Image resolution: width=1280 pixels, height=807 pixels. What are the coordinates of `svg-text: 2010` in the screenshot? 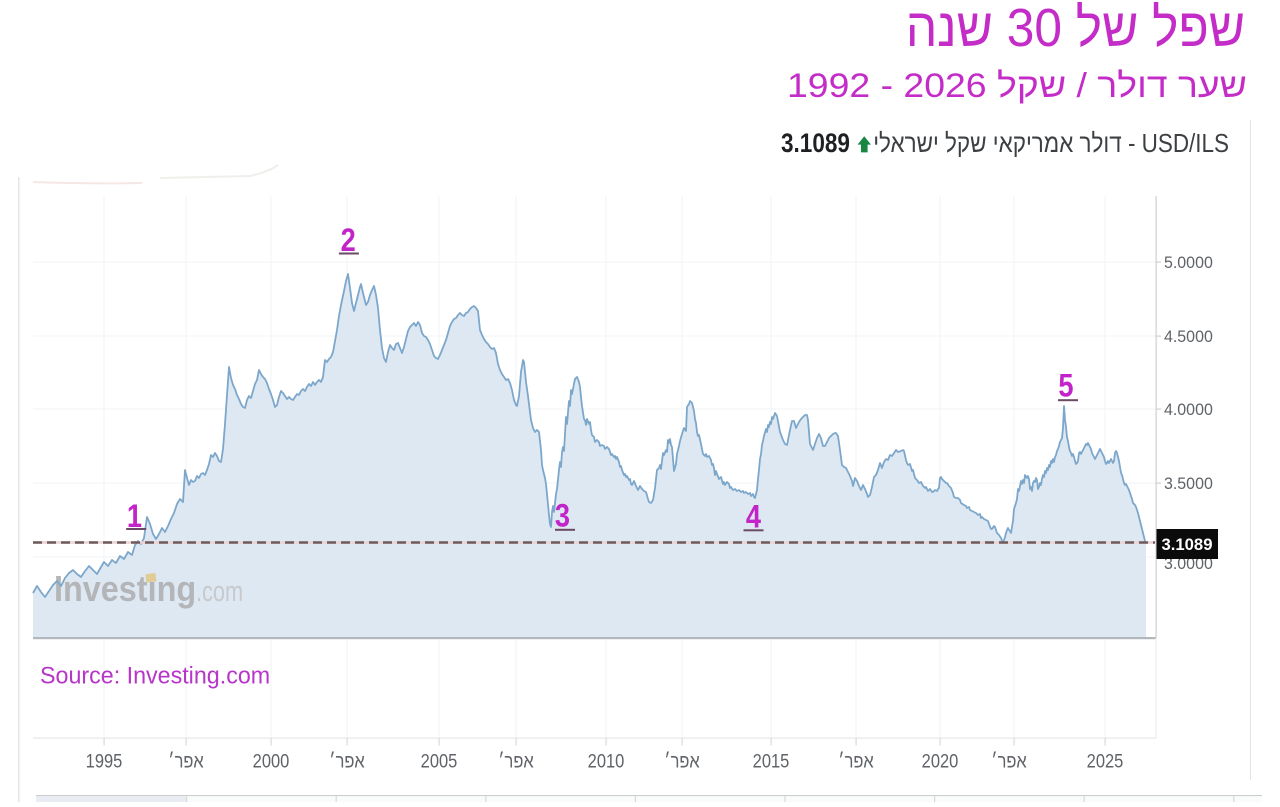 It's located at (606, 761).